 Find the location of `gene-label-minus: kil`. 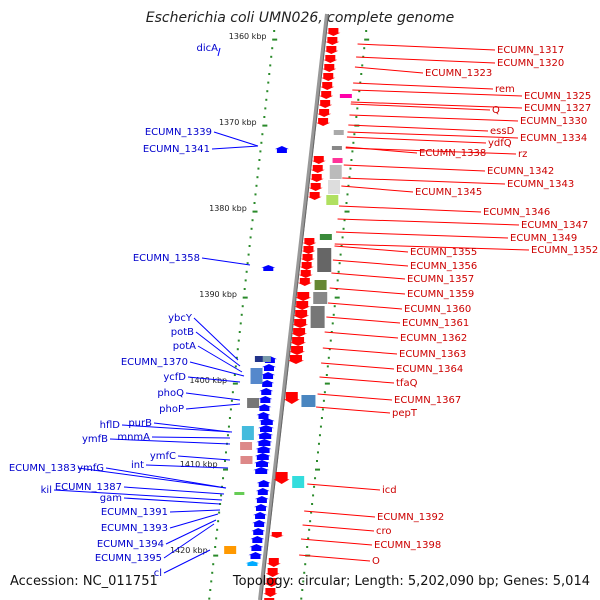

gene-label-minus: kil is located at coordinates (46, 490).